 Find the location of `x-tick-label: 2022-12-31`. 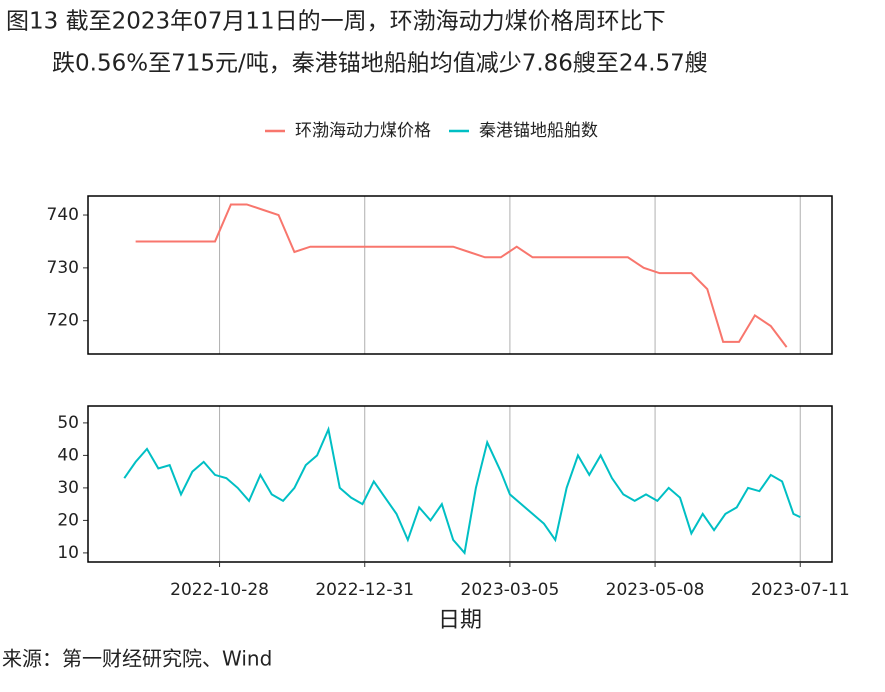

x-tick-label: 2022-12-31 is located at coordinates (364, 590).